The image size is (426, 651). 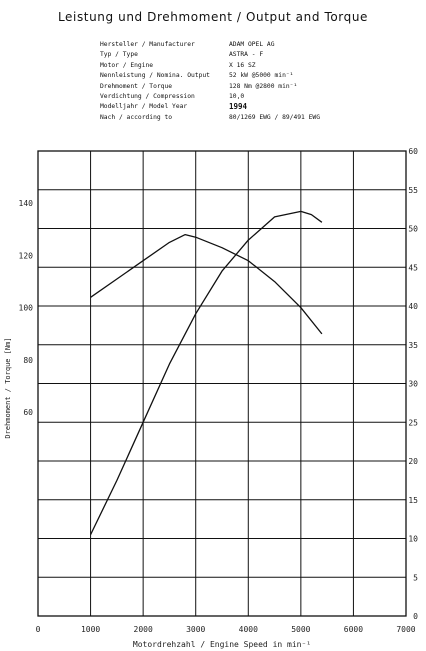 What do you see at coordinates (210, 66) in the screenshot?
I see `spec-row: Motor / Engine X 16 SZ` at bounding box center [210, 66].